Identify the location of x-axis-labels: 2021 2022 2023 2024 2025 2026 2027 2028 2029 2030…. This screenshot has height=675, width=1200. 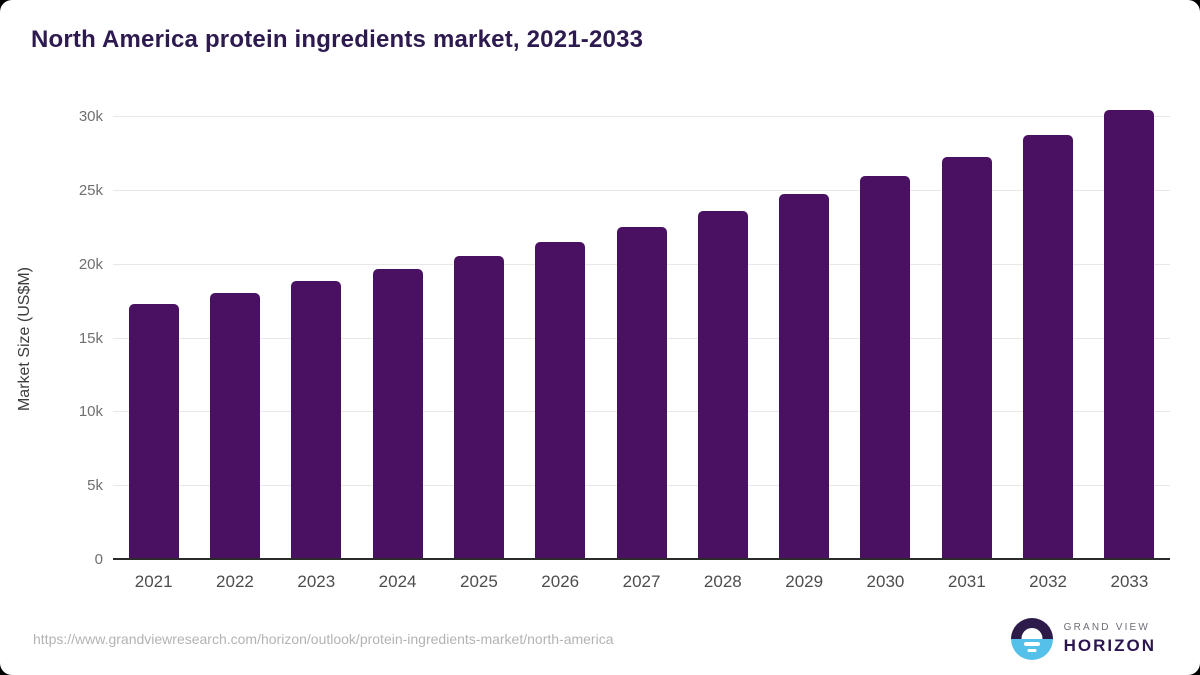
(641, 582).